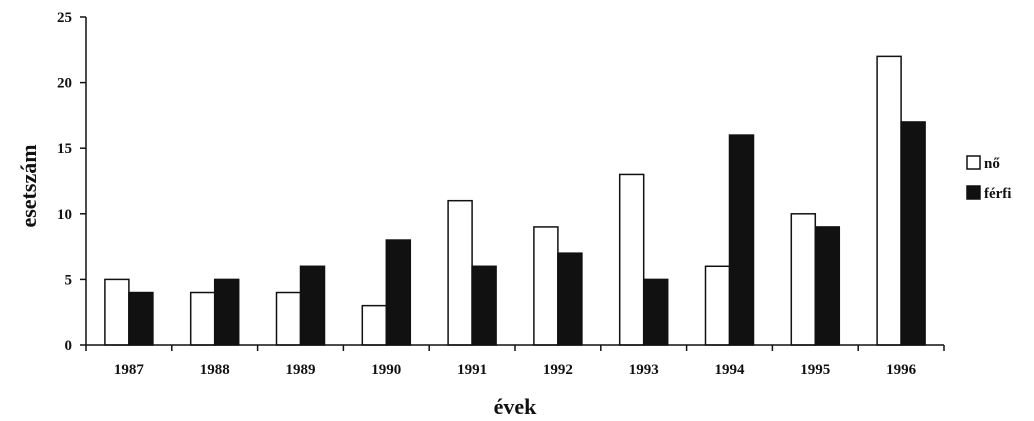 The height and width of the screenshot is (421, 1034). What do you see at coordinates (64, 84) in the screenshot?
I see `y-tick-label: 20` at bounding box center [64, 84].